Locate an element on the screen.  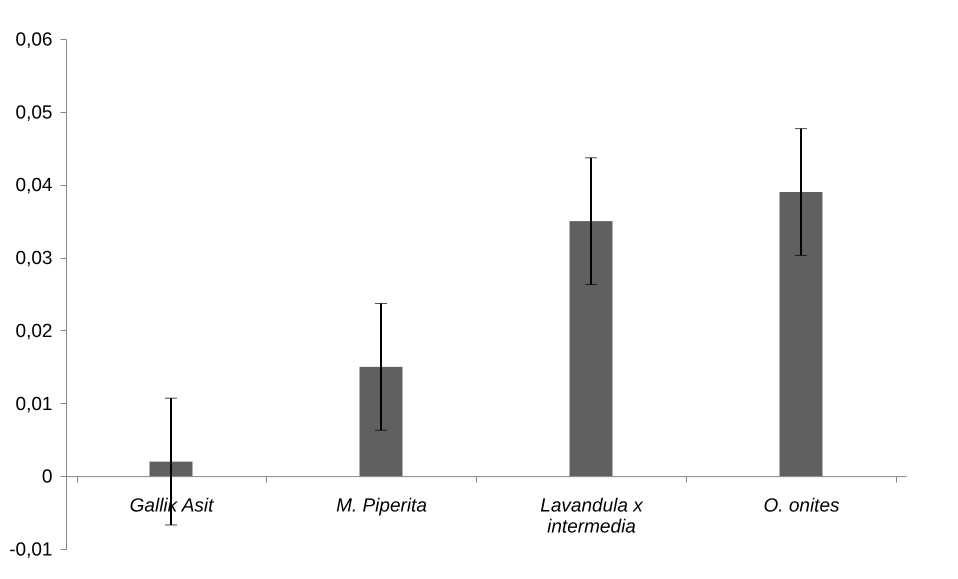
y-tick-label: 0,06 is located at coordinates (34, 40).